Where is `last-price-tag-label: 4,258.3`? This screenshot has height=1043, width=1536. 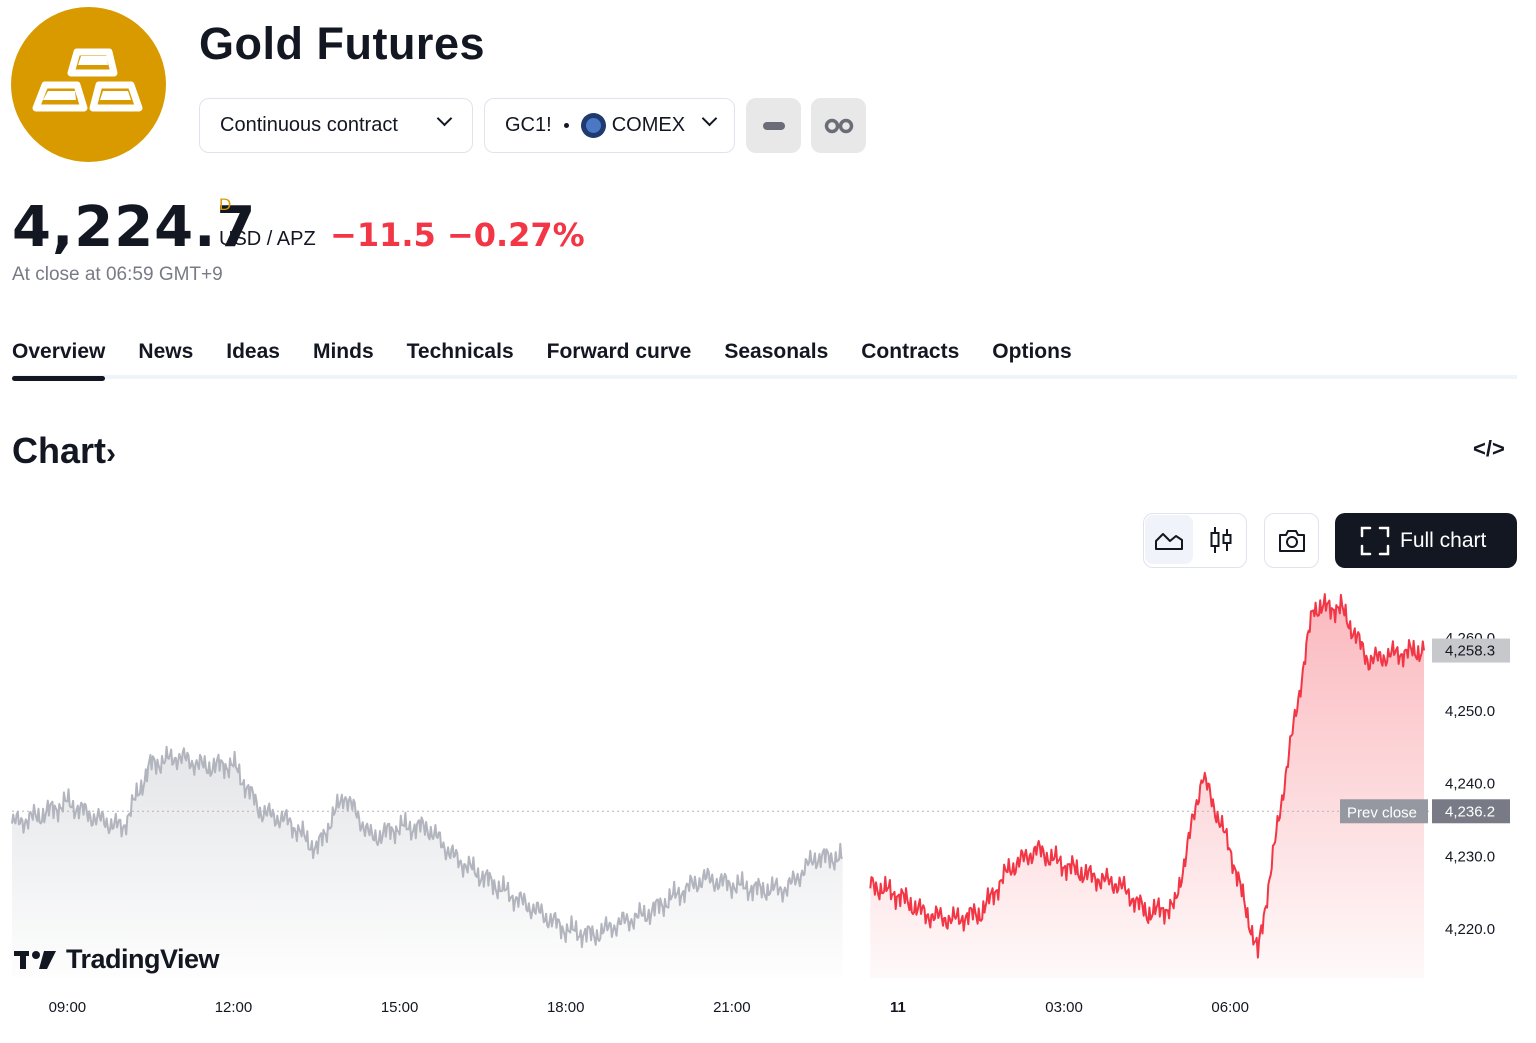 last-price-tag-label: 4,258.3 is located at coordinates (1470, 651).